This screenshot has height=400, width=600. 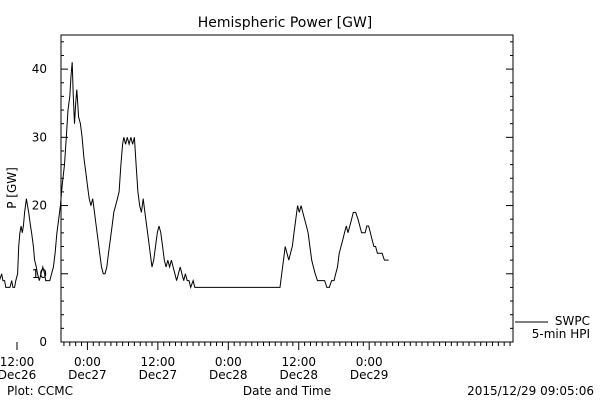 I want to click on chart-title: Hemispheric Power [GW], so click(x=285, y=23).